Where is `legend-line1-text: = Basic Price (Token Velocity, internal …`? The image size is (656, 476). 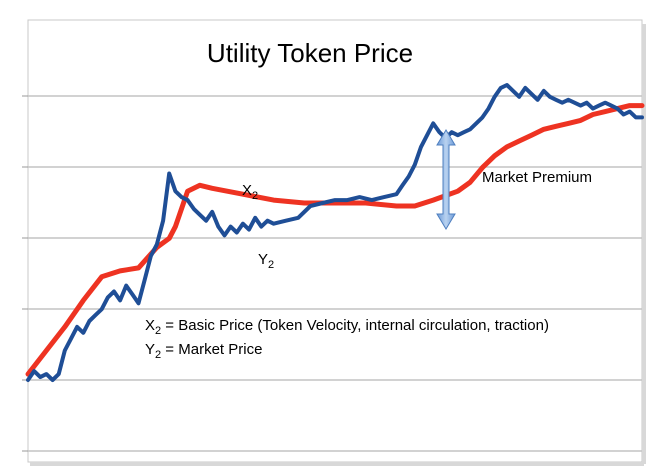
legend-line1-text: = Basic Price (Token Velocity, internal … is located at coordinates (355, 325).